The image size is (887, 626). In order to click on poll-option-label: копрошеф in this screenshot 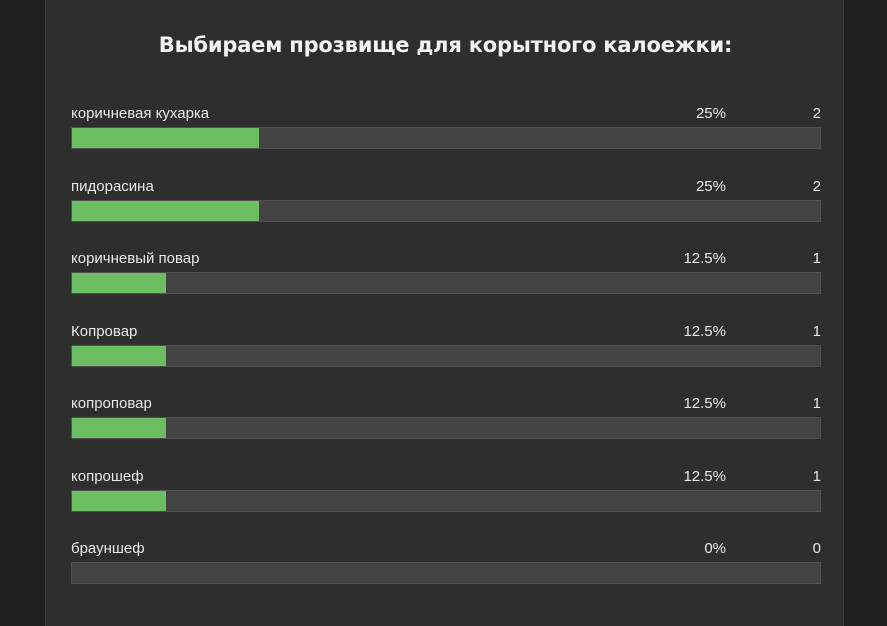, I will do `click(107, 476)`.